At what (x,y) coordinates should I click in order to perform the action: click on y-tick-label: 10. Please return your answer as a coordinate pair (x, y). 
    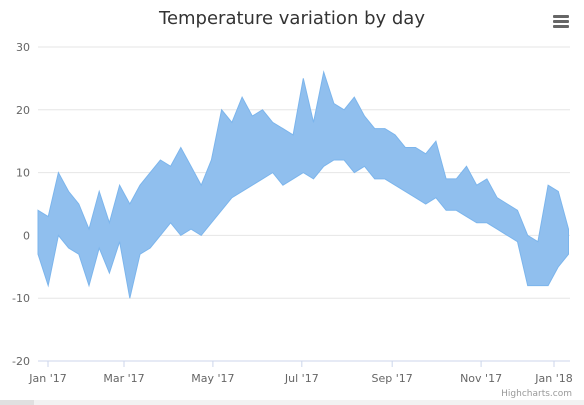
    Looking at the image, I should click on (23, 173).